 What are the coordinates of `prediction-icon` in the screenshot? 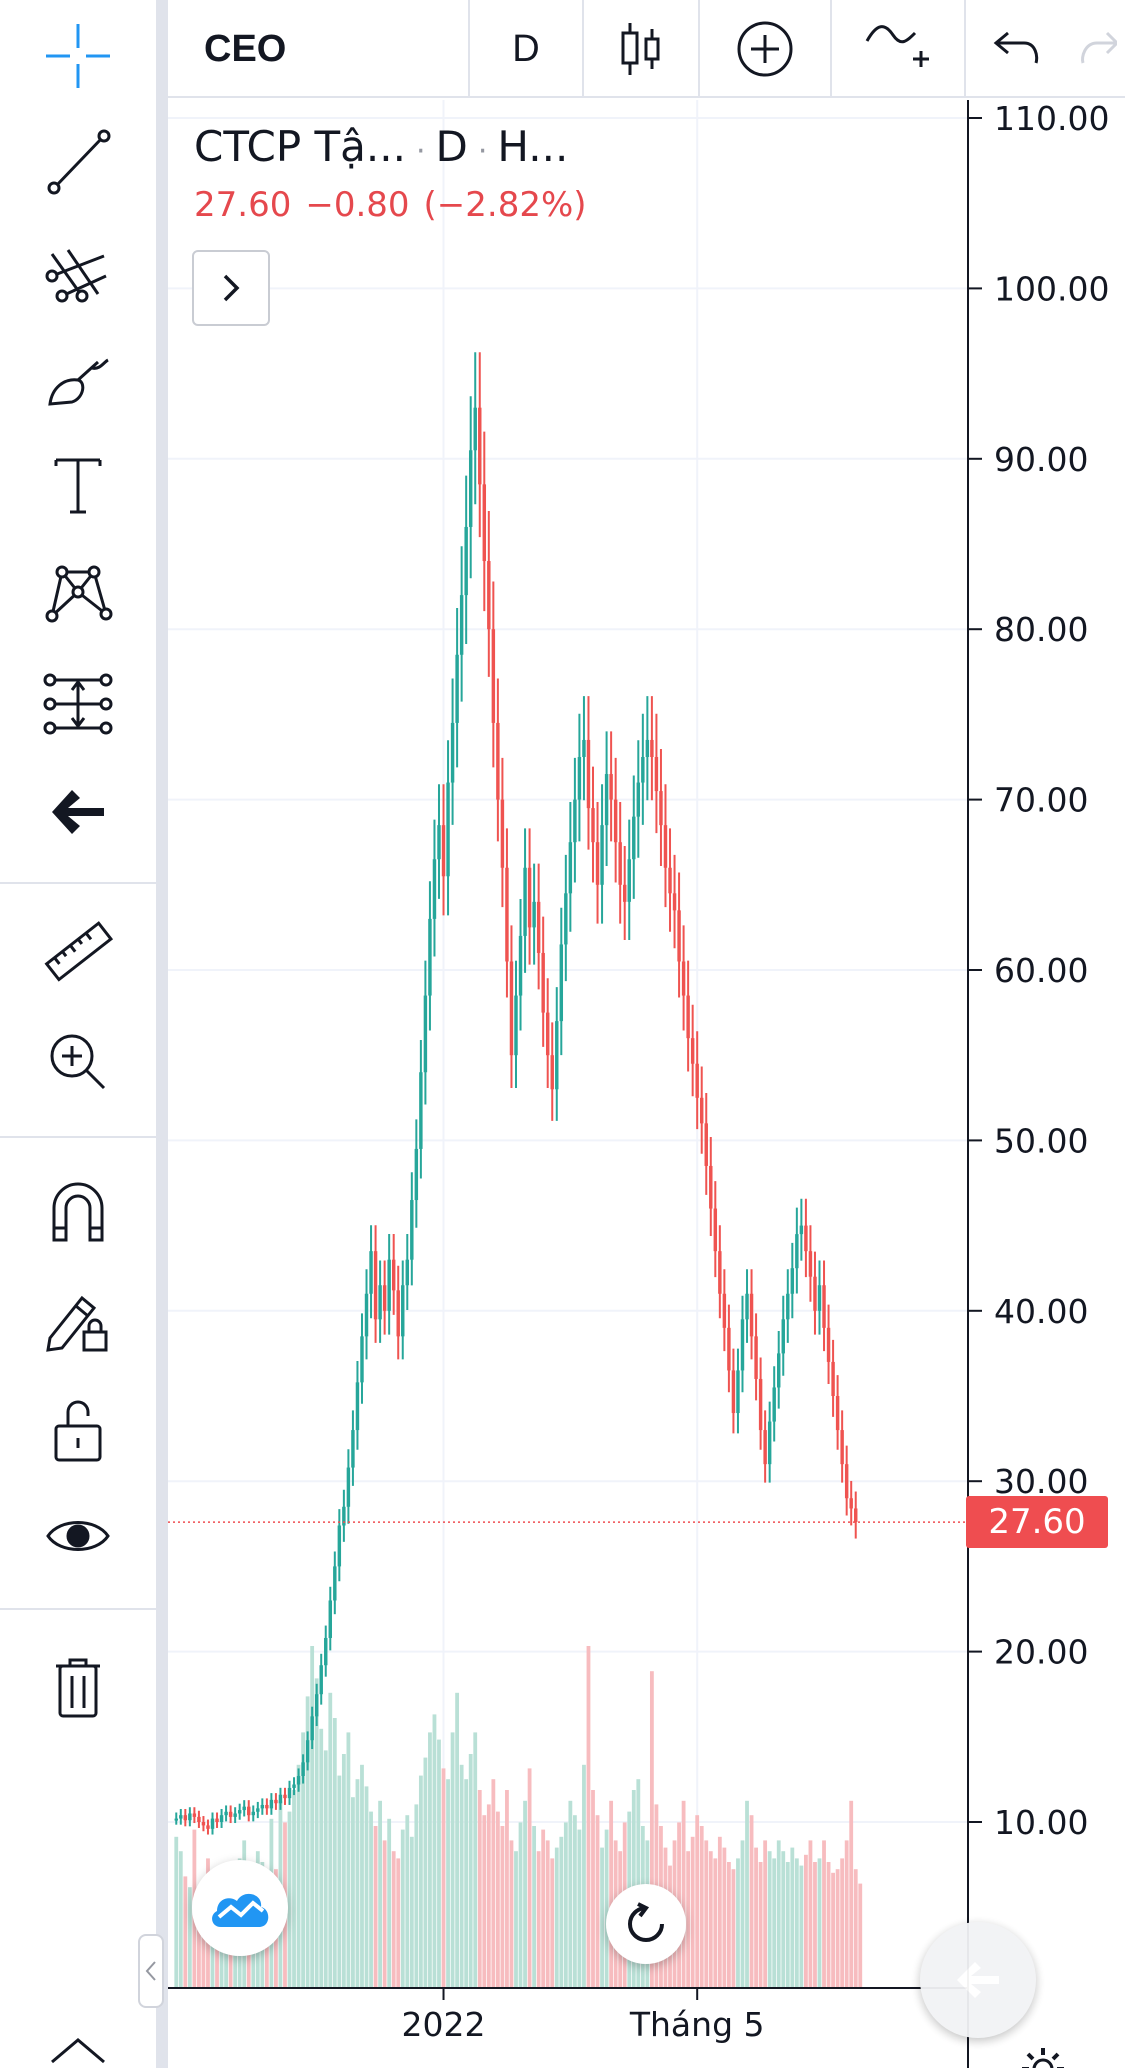 It's located at (78, 704).